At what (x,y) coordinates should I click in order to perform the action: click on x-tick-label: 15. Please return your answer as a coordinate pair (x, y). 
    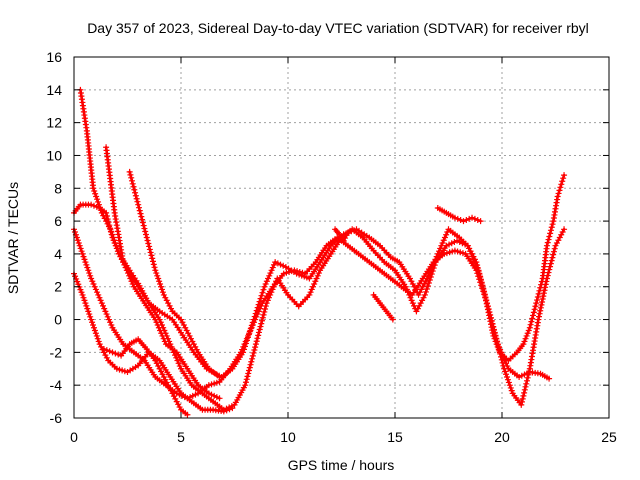
    Looking at the image, I should click on (395, 437).